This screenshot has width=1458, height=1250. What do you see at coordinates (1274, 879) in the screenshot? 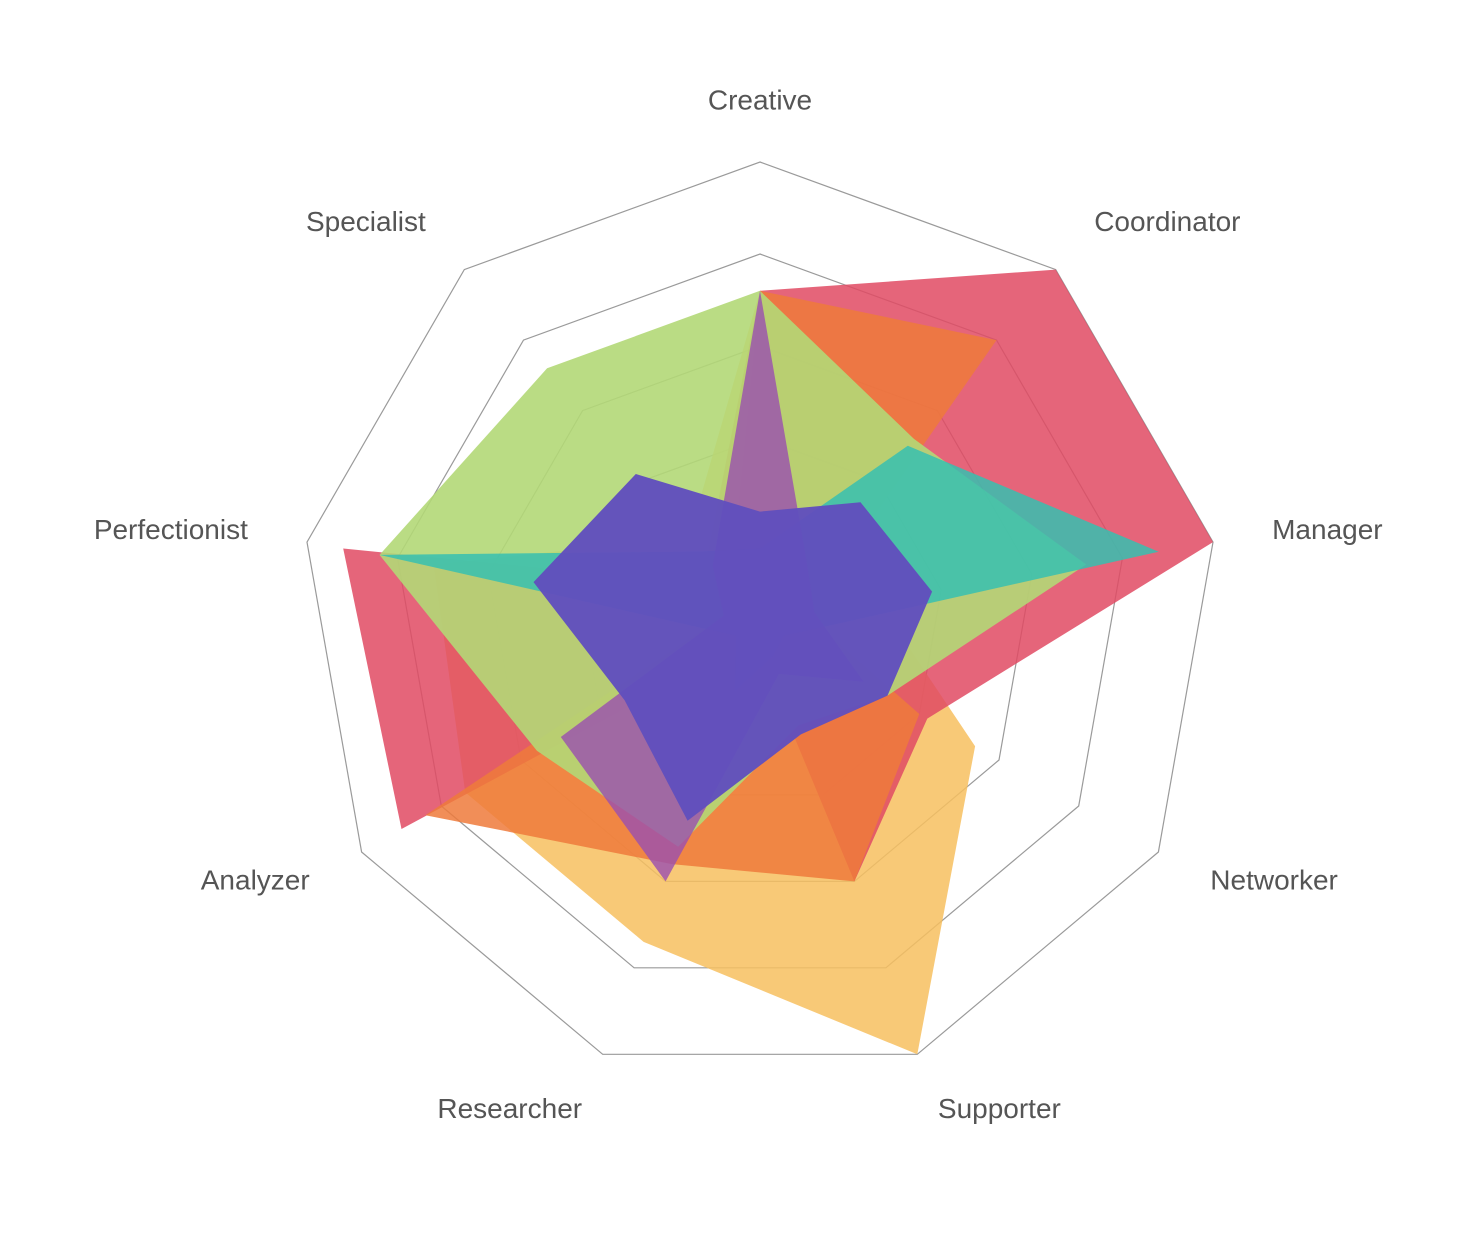
I see `axis-label-networker: Networker` at bounding box center [1274, 879].